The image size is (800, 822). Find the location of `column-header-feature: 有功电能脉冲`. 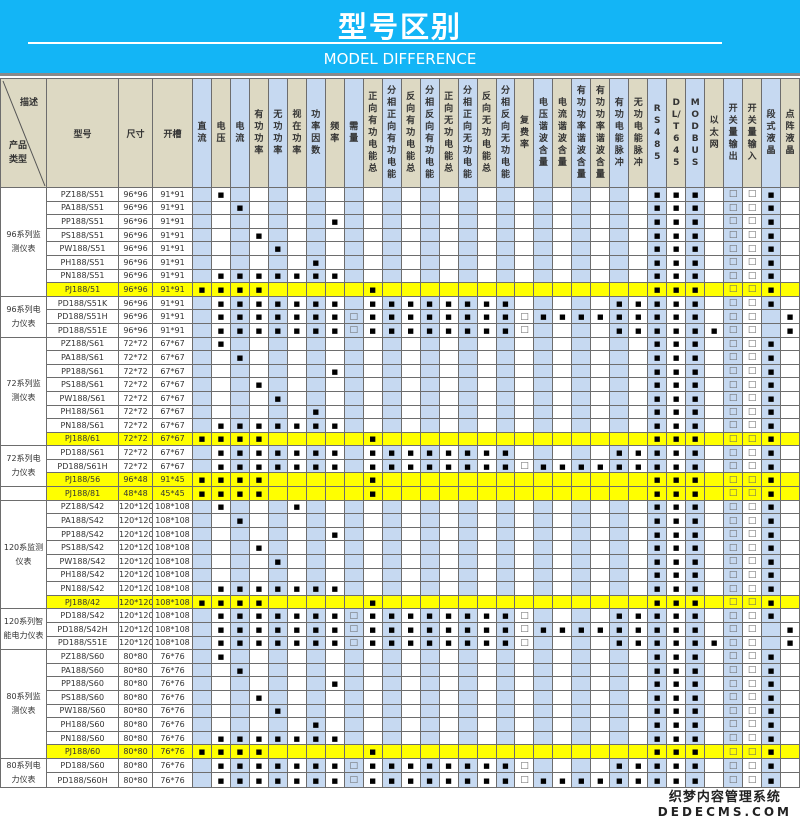

column-header-feature: 有功电能脉冲 is located at coordinates (619, 133).